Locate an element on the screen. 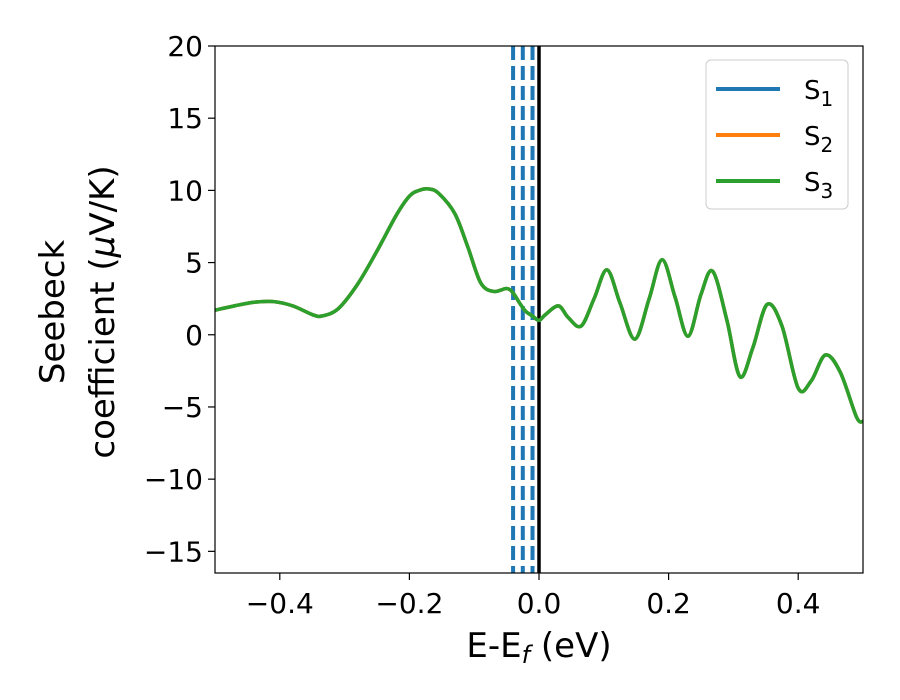 The image size is (900, 700). y-axis-title-line1: Seebeck is located at coordinates (53, 312).